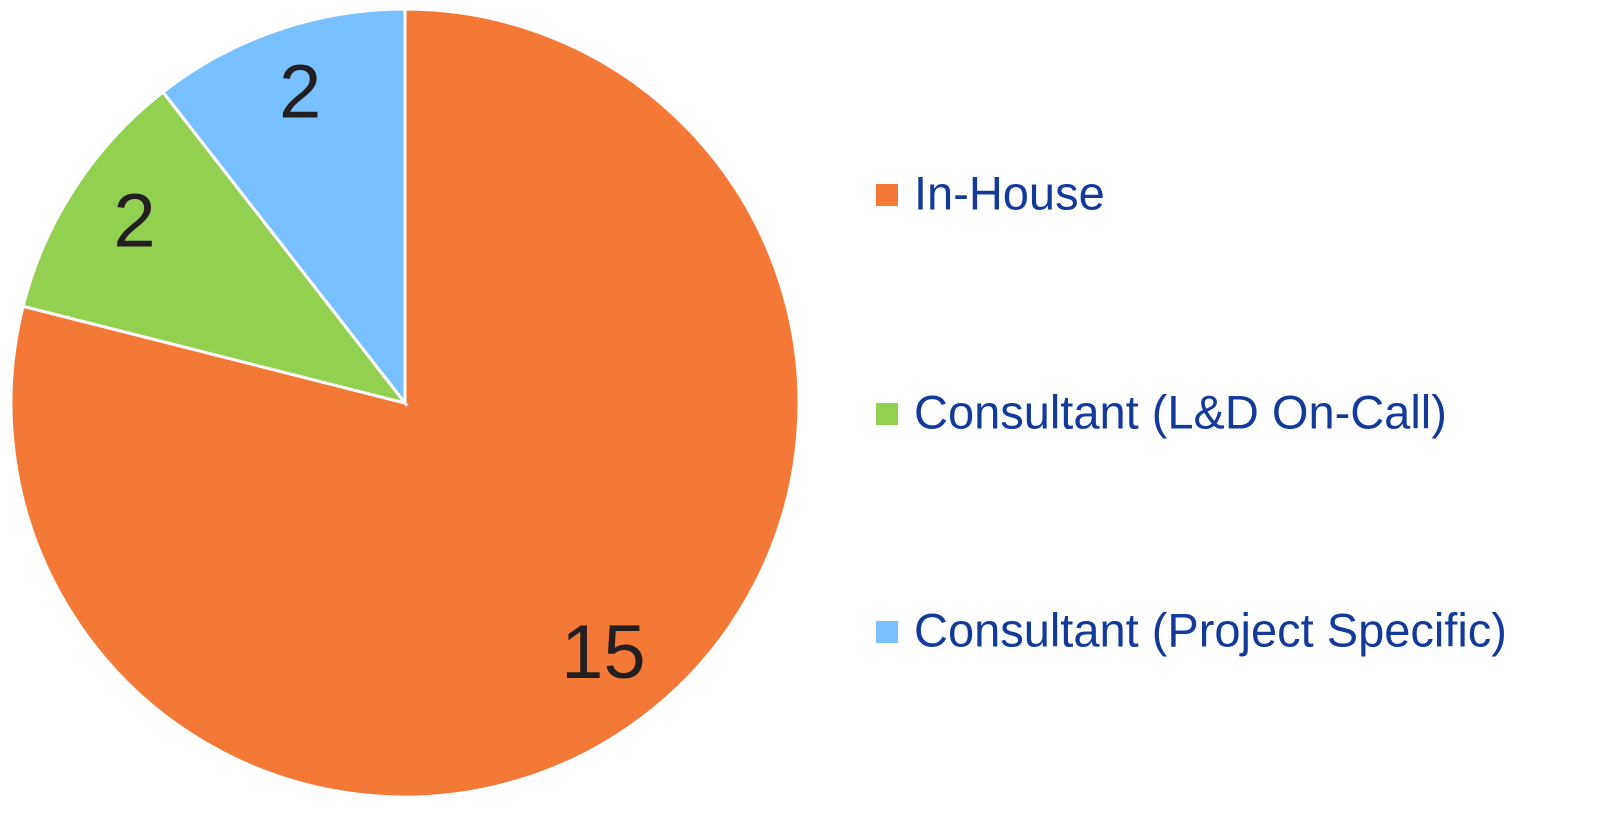 This screenshot has height=813, width=1610. What do you see at coordinates (603, 652) in the screenshot?
I see `data-label: 15` at bounding box center [603, 652].